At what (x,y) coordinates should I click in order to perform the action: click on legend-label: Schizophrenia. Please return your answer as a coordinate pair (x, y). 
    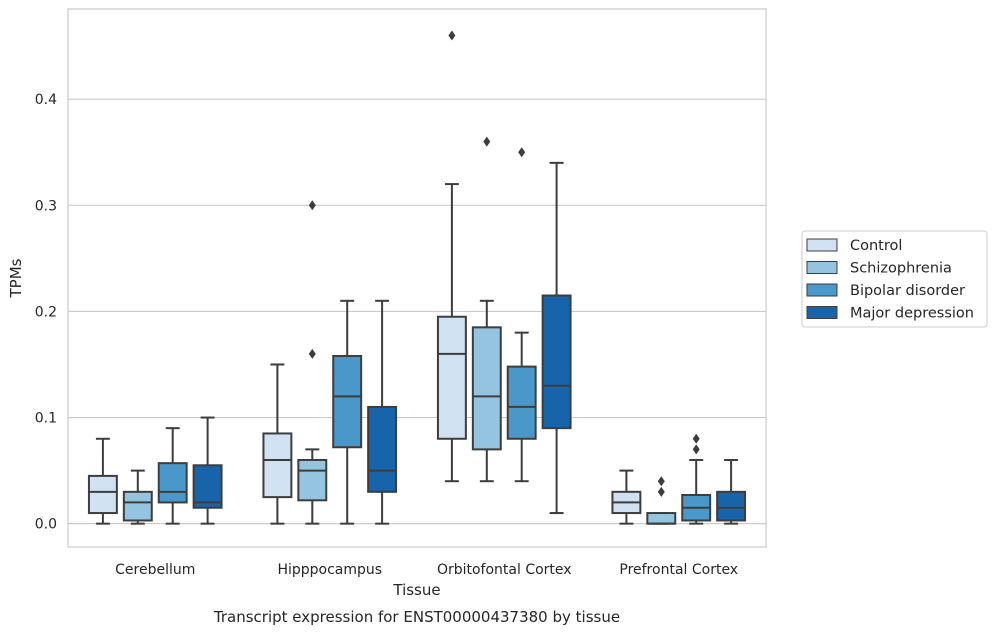
    Looking at the image, I should click on (901, 269).